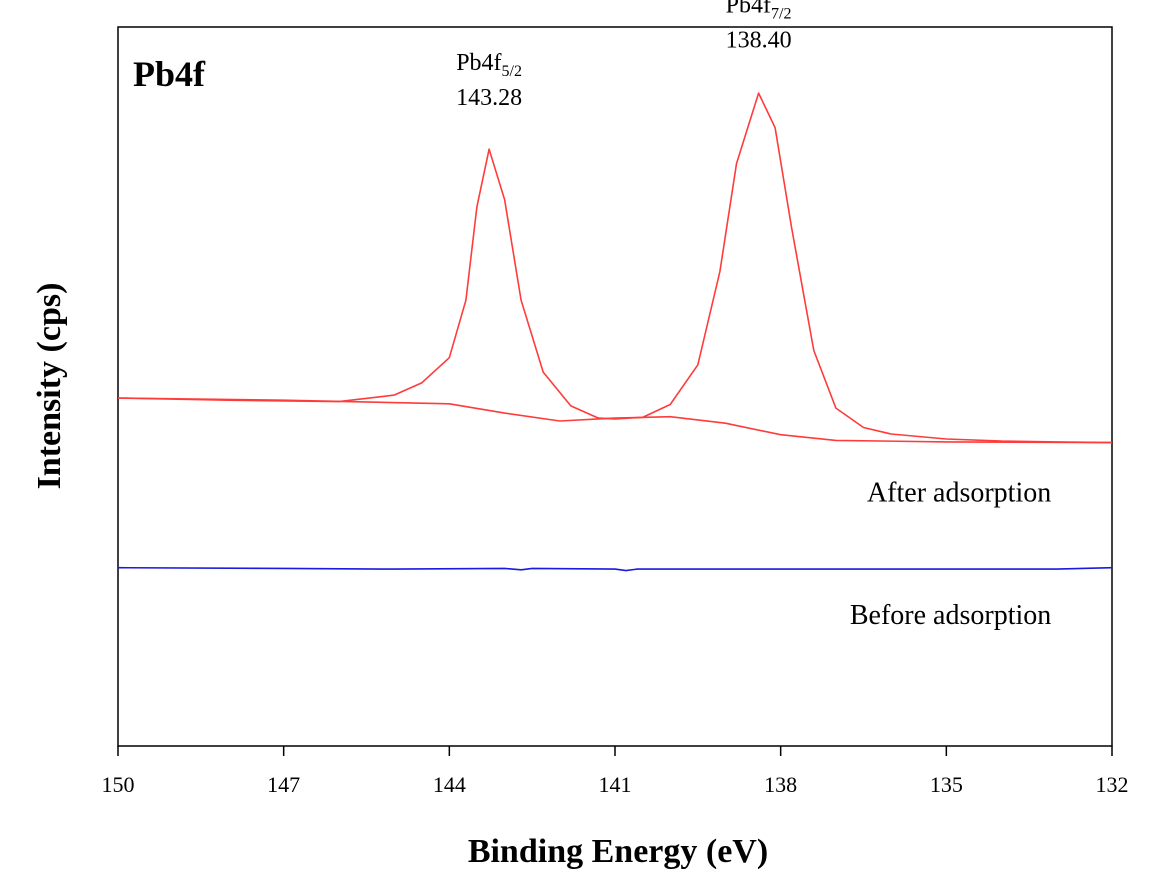 The height and width of the screenshot is (891, 1160). Describe the element at coordinates (118, 784) in the screenshot. I see `x-tick-label: 150` at that location.